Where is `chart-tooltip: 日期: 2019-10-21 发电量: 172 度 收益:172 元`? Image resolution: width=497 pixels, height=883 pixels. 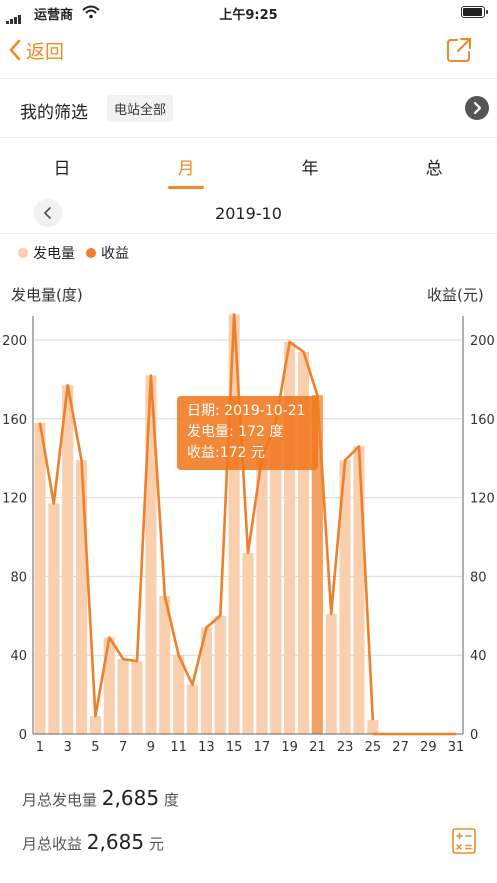 chart-tooltip: 日期: 2019-10-21 发电量: 172 度 收益:172 元 is located at coordinates (247, 433).